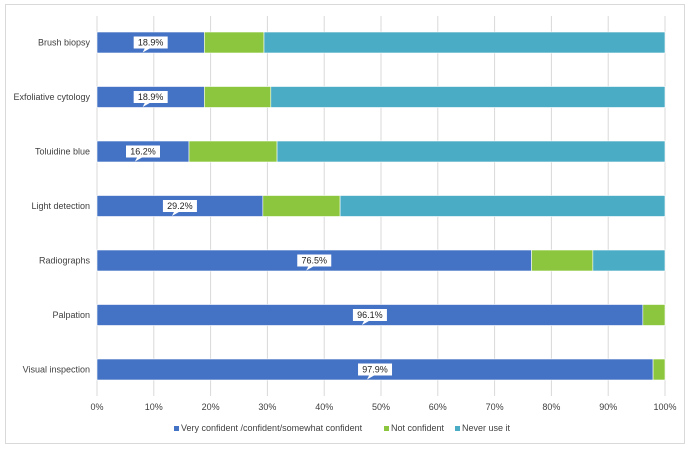 The image size is (693, 451). I want to click on x-tick-label: 90%, so click(608, 407).